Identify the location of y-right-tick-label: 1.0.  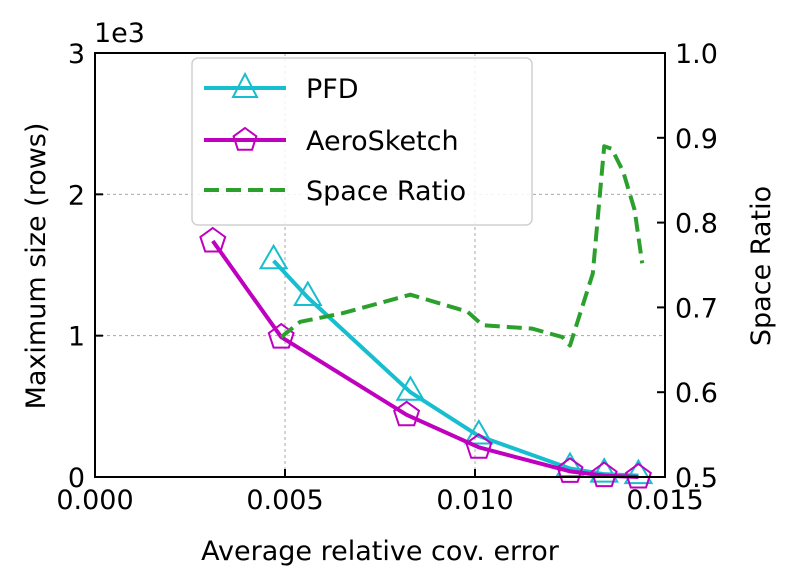
(696, 54).